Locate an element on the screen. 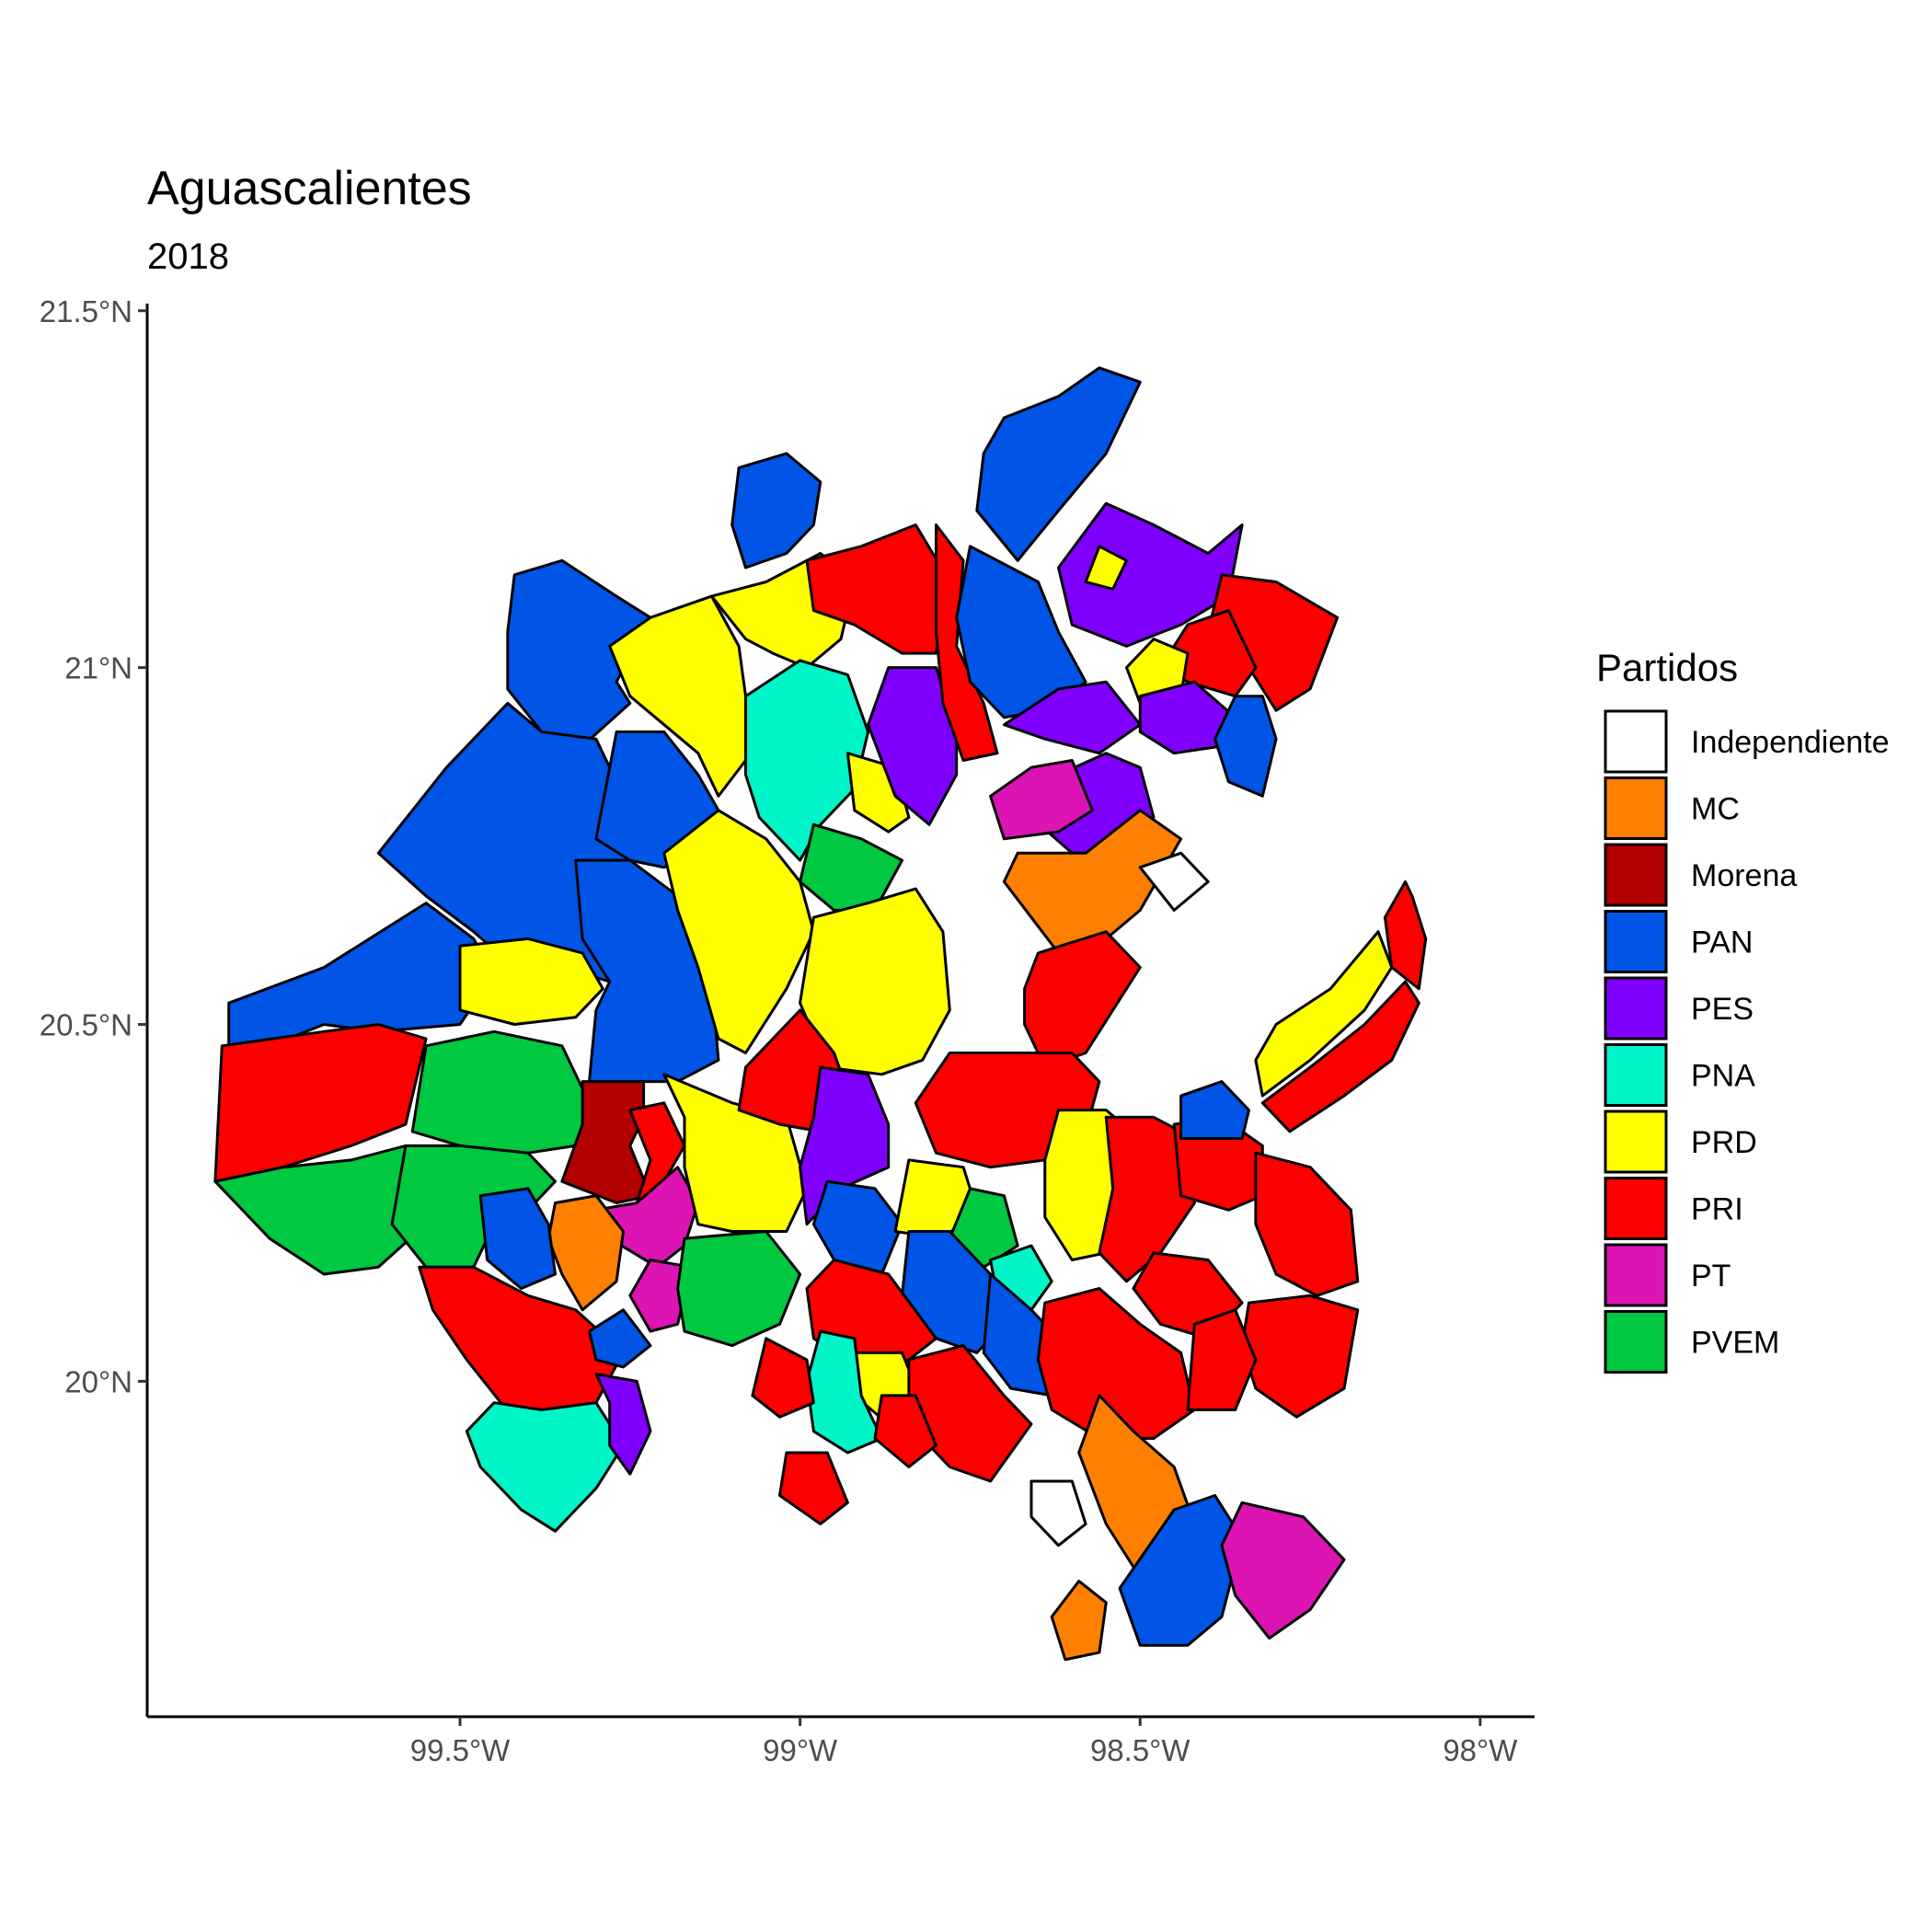  municipality-27-prd is located at coordinates (738, 931).